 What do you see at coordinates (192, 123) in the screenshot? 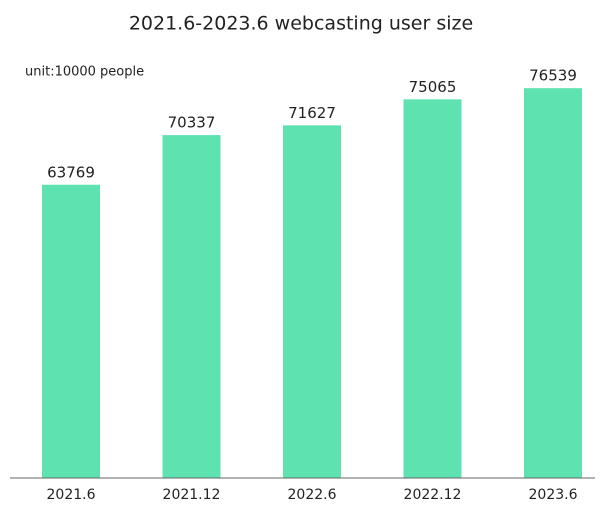
I see `data-label: 70337` at bounding box center [192, 123].